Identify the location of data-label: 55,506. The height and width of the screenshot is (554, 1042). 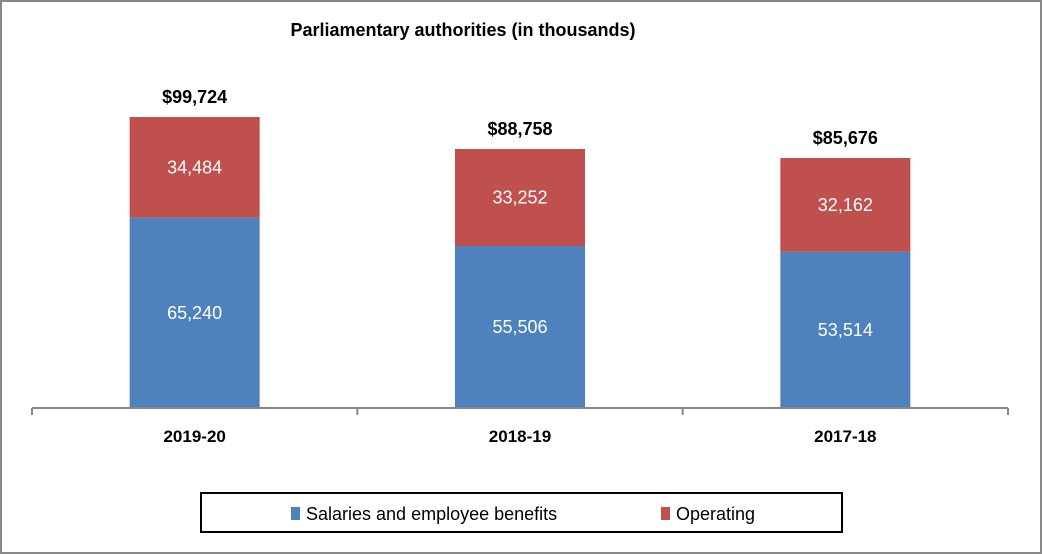
(519, 327).